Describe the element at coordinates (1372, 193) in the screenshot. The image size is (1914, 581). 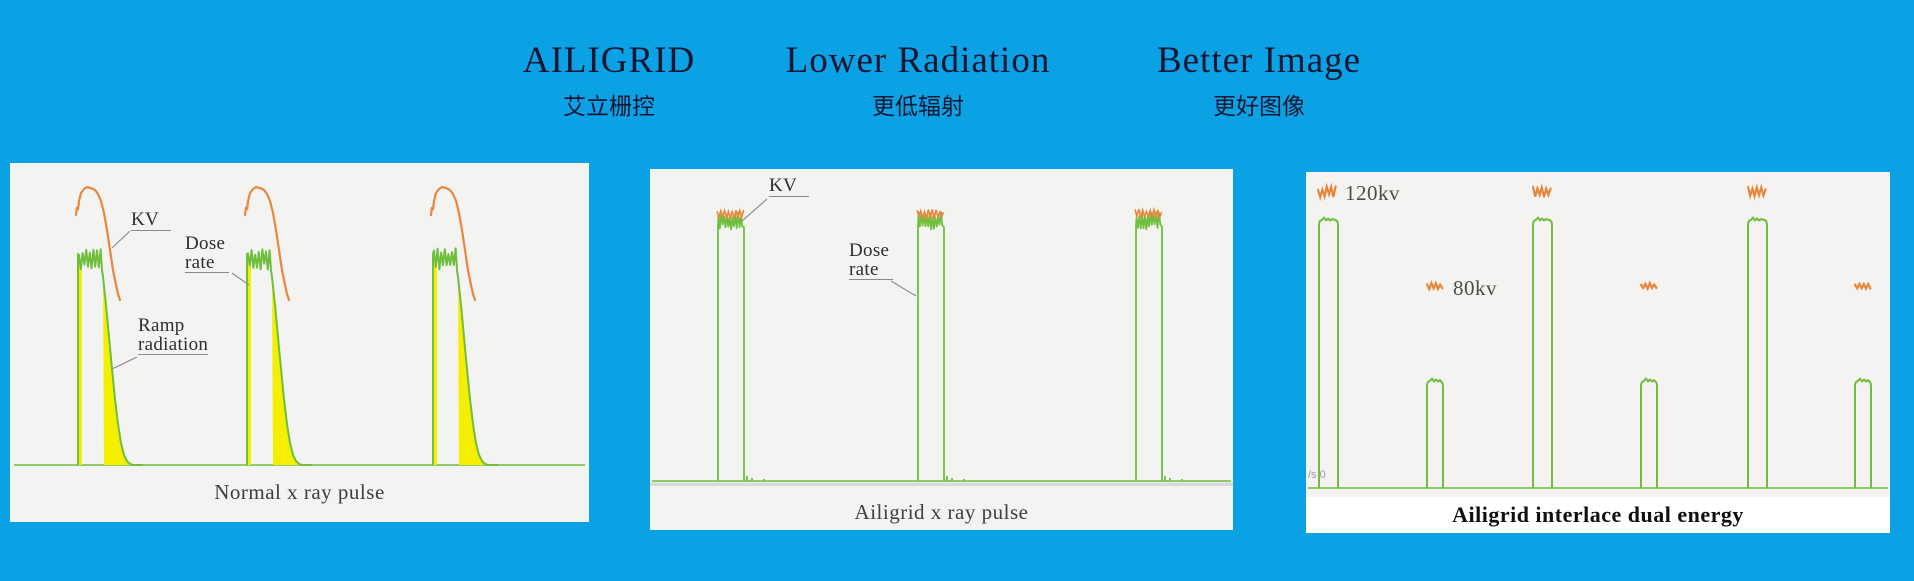
I see `label-120kv: 120kv` at that location.